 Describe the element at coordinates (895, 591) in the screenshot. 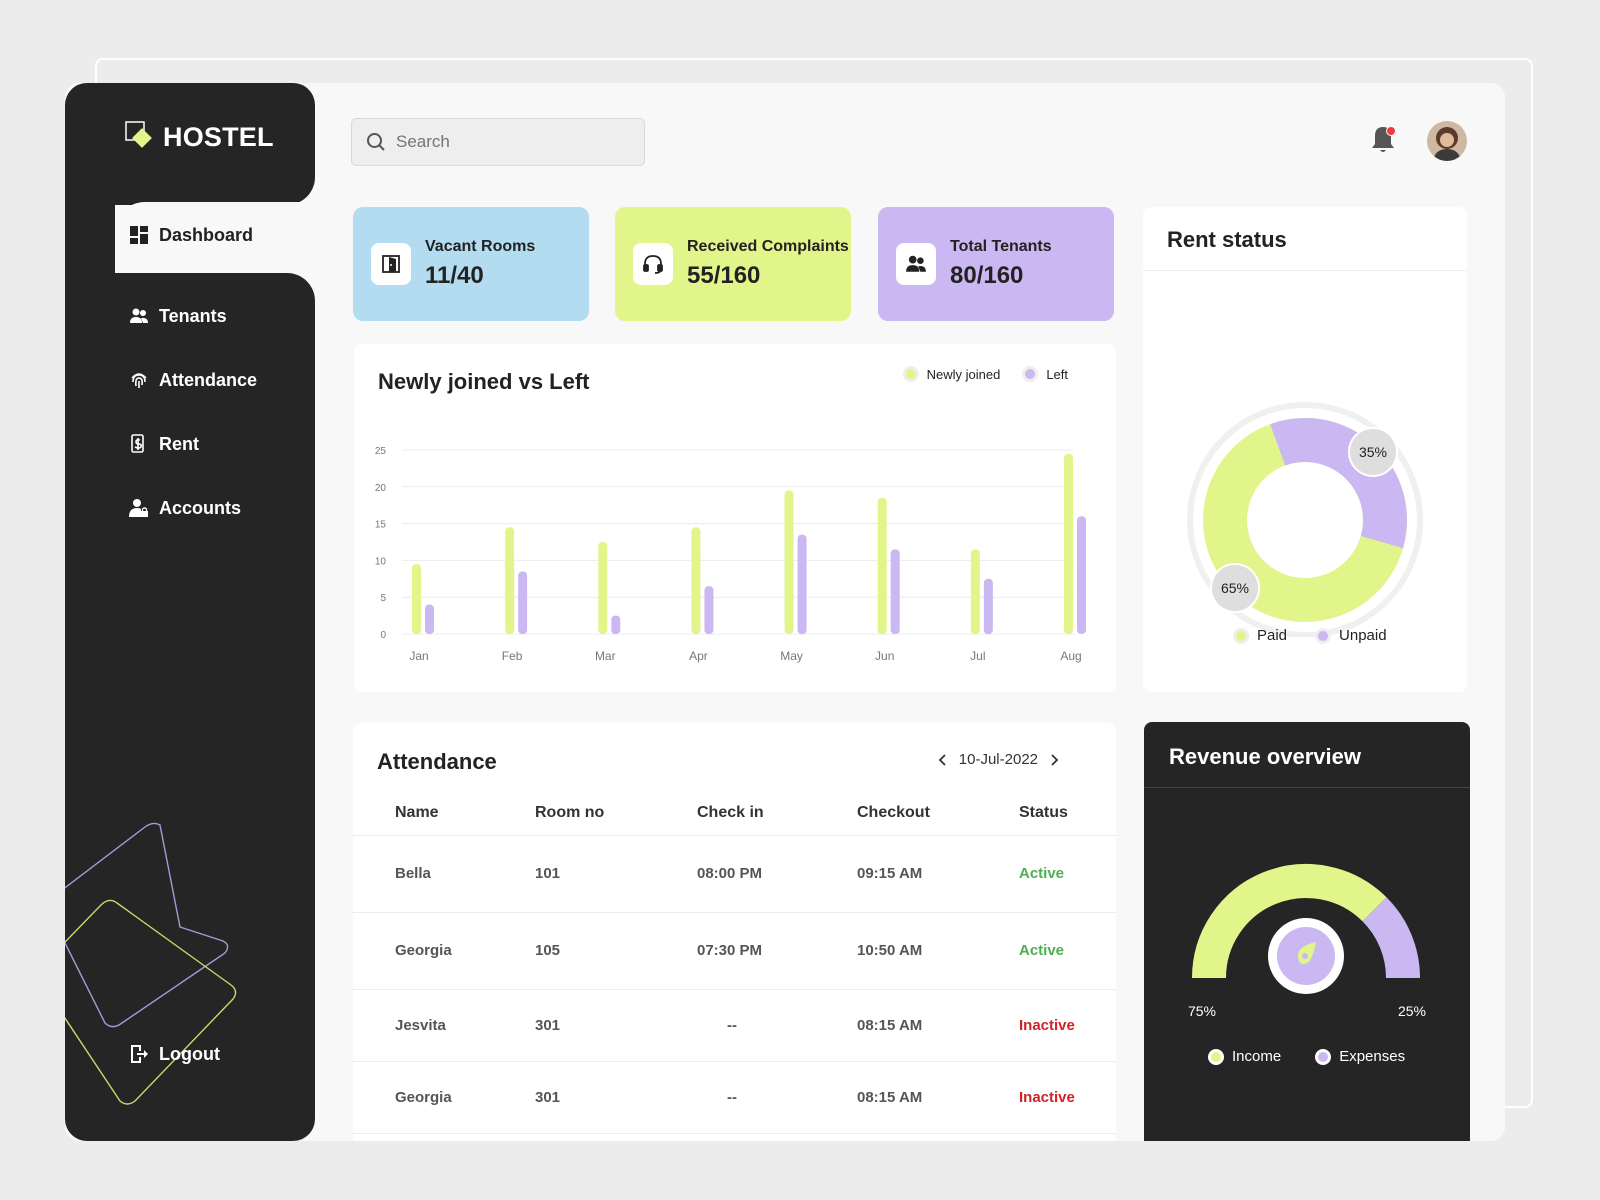

I see `bar-left-jun` at that location.